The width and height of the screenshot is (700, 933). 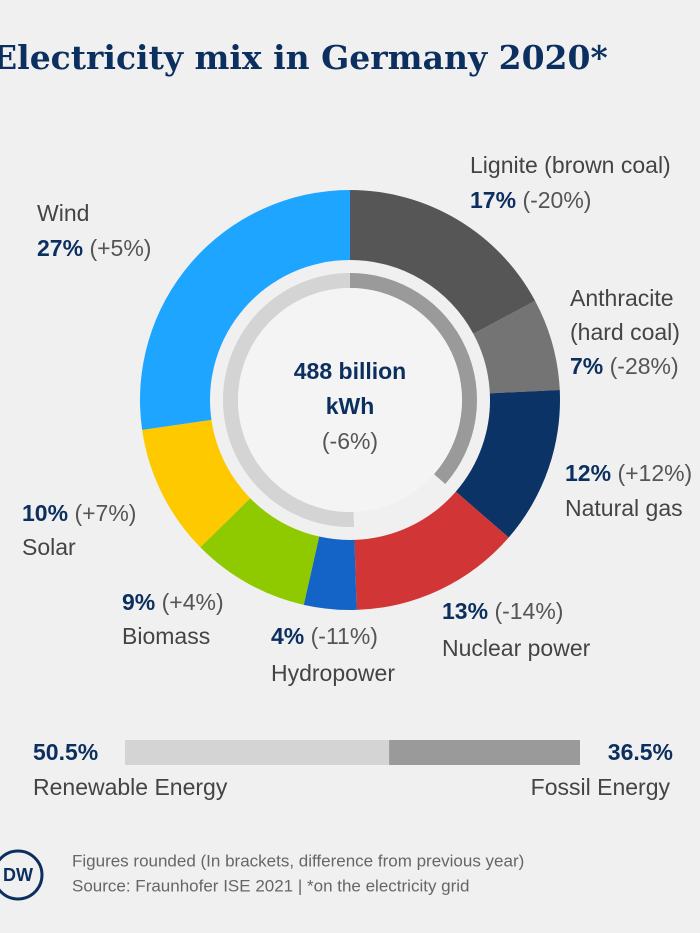 What do you see at coordinates (588, 473) in the screenshot?
I see `value: 12%` at bounding box center [588, 473].